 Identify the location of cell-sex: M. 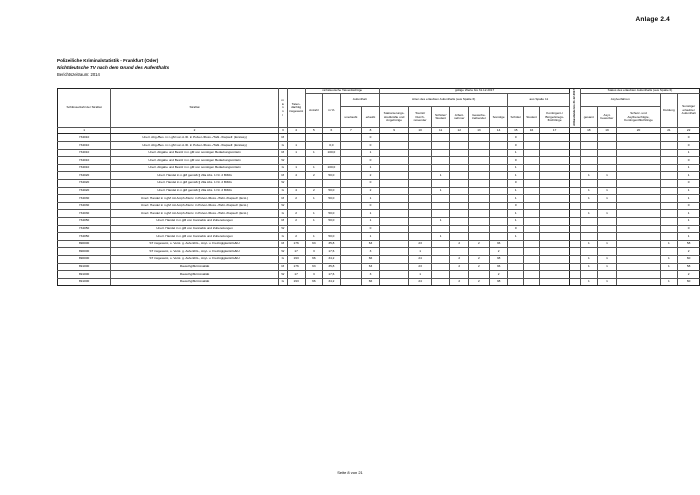
(282, 175).